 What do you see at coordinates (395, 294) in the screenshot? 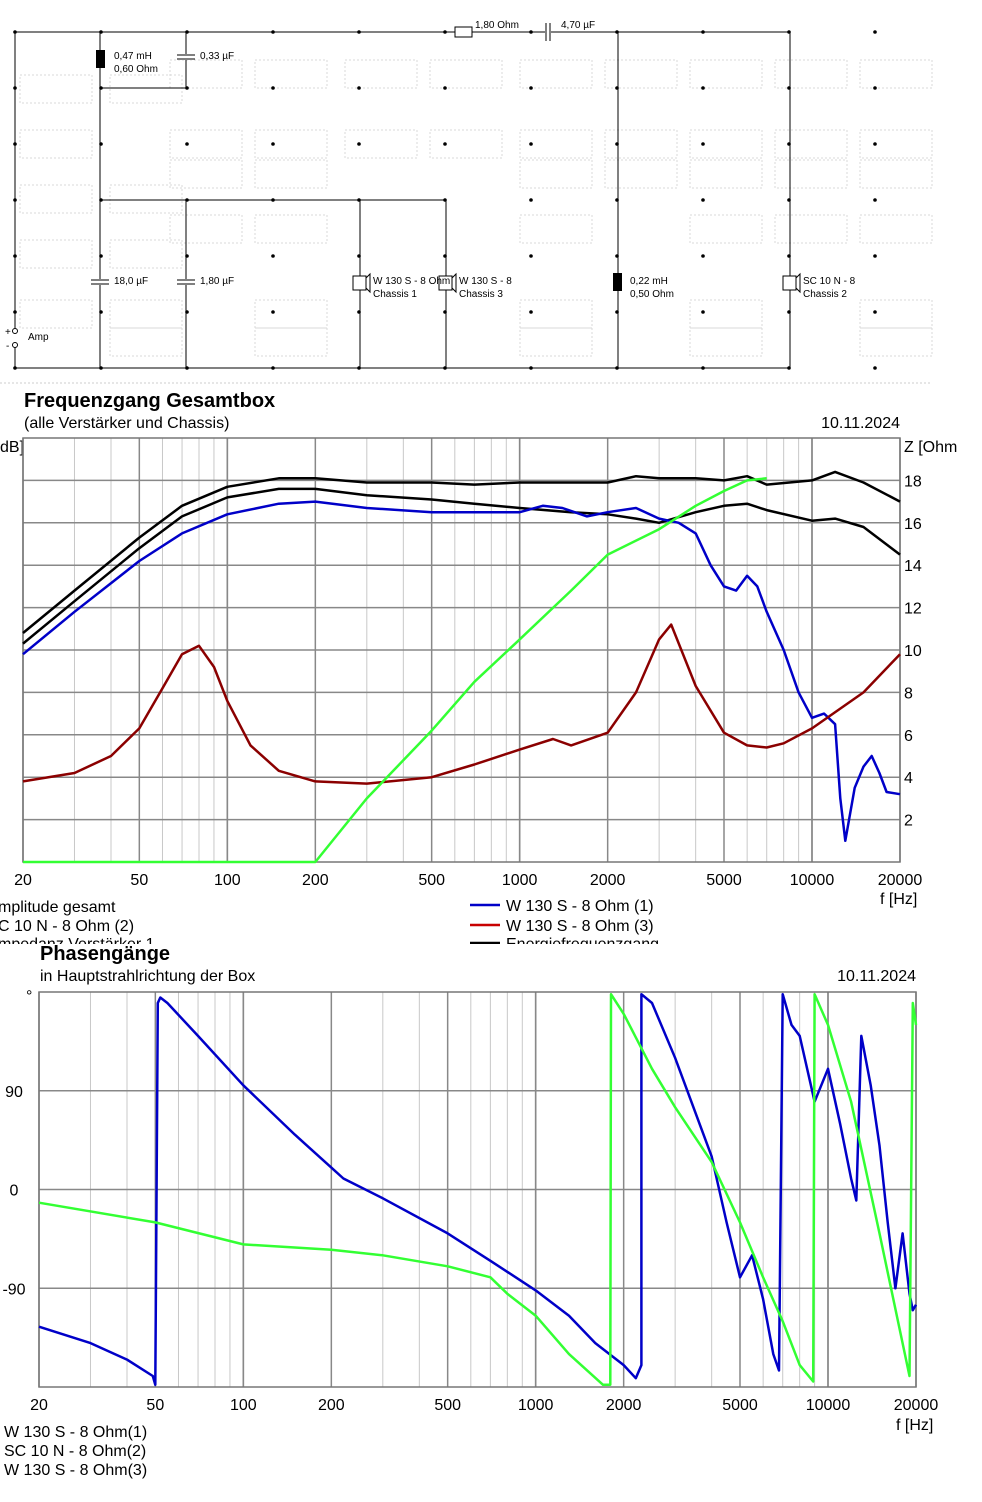
I see `component-value2-spk1: Chassis 1` at bounding box center [395, 294].